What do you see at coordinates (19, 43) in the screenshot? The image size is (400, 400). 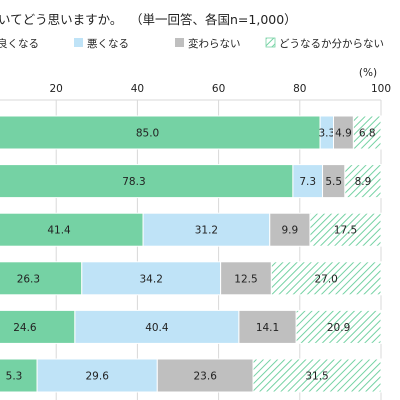 I see `legend-label-1: 良くなる` at bounding box center [19, 43].